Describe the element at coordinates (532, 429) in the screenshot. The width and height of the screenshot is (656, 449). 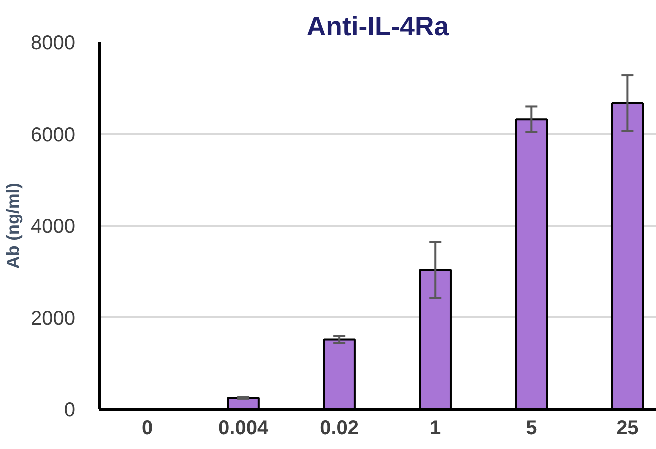
I see `x-tick-label: 5` at that location.